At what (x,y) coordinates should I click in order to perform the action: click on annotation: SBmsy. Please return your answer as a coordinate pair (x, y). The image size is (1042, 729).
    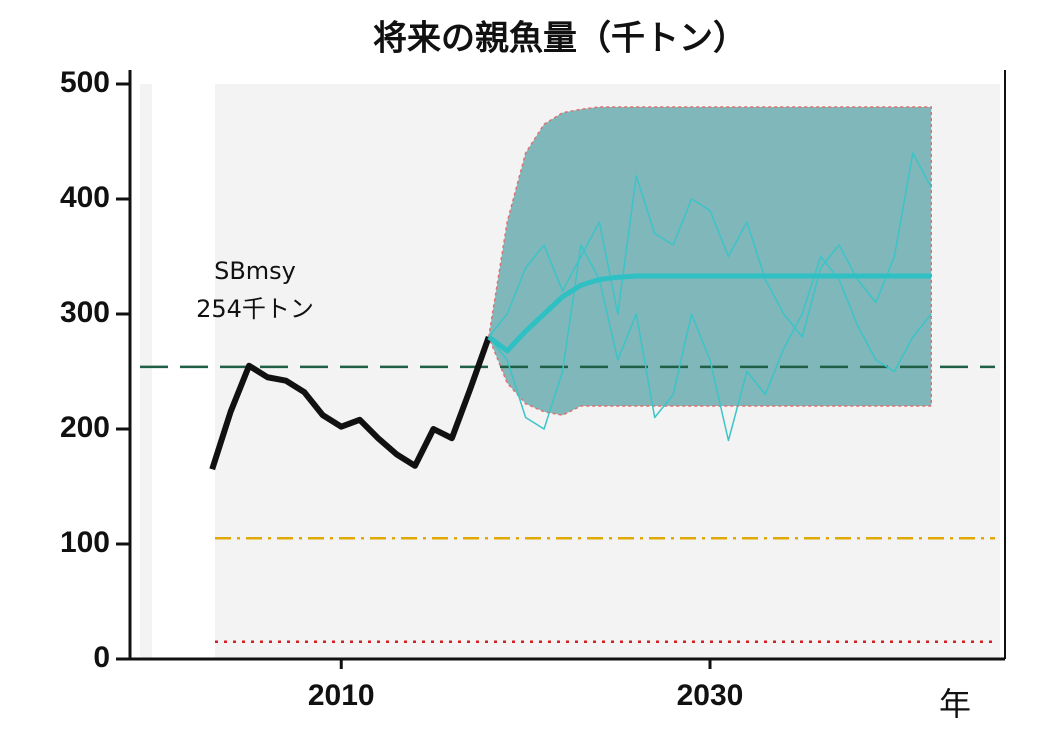
    Looking at the image, I should click on (255, 271).